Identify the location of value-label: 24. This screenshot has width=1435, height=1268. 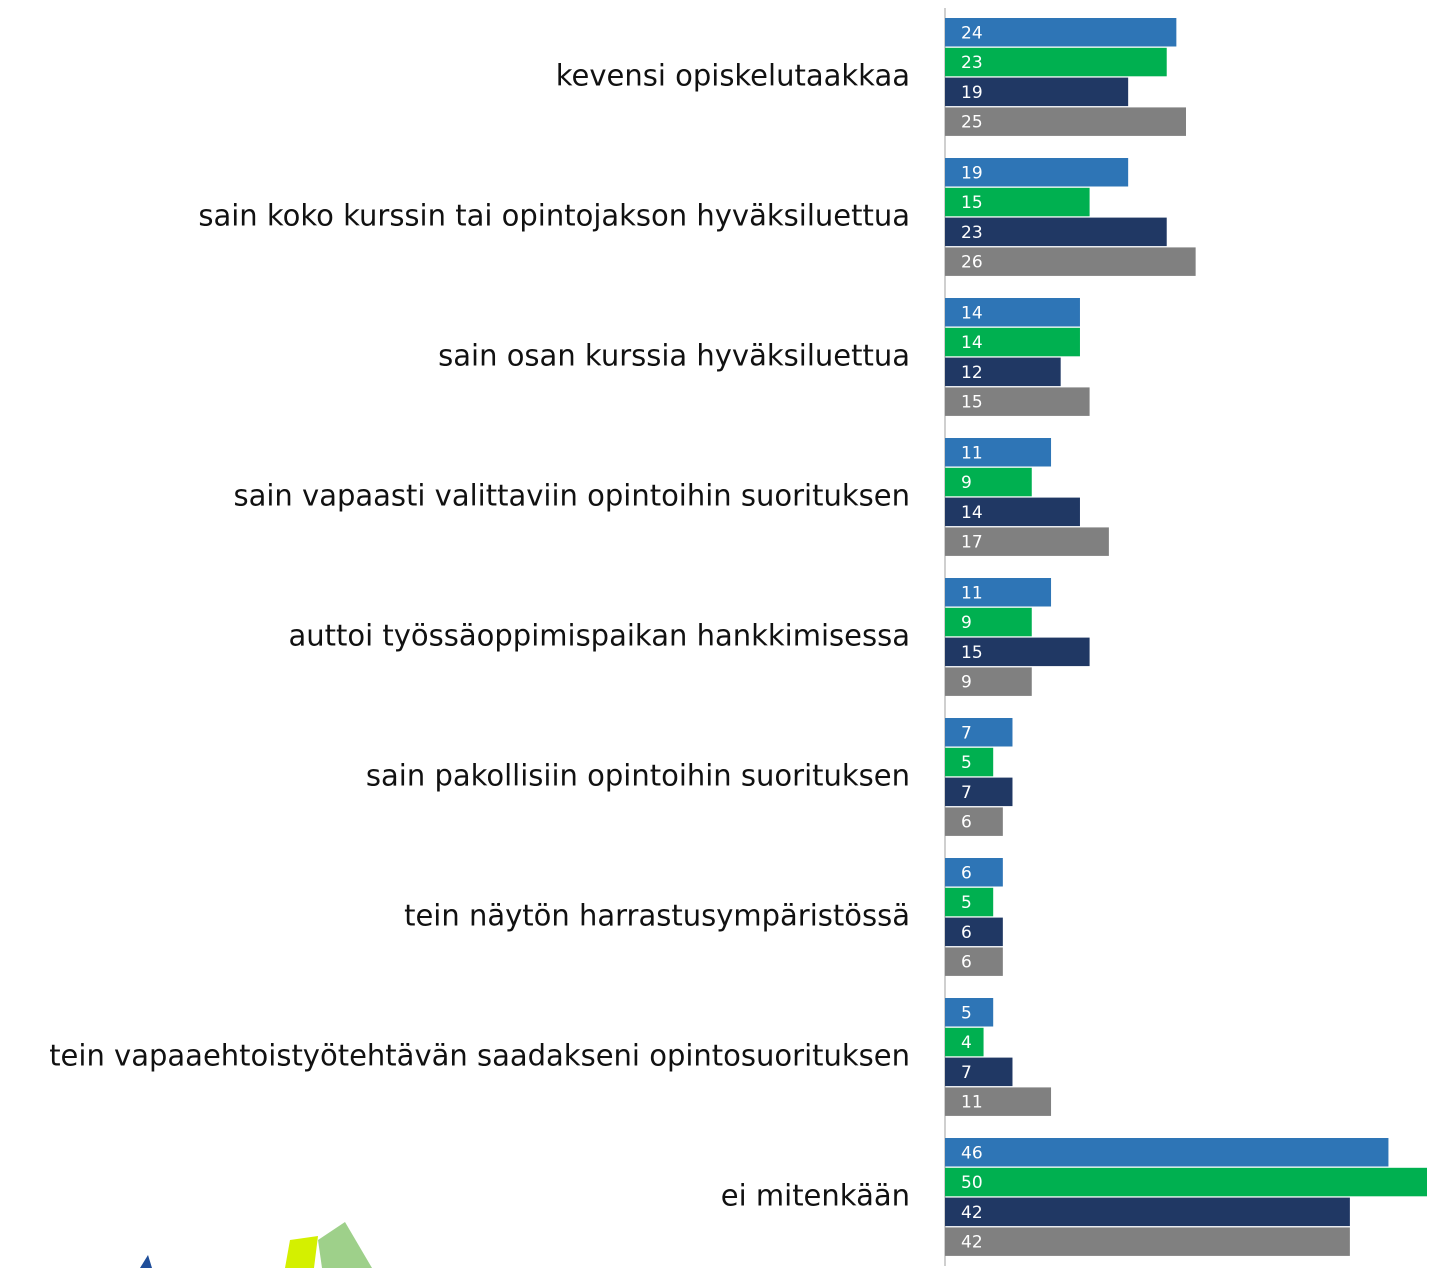
(972, 33).